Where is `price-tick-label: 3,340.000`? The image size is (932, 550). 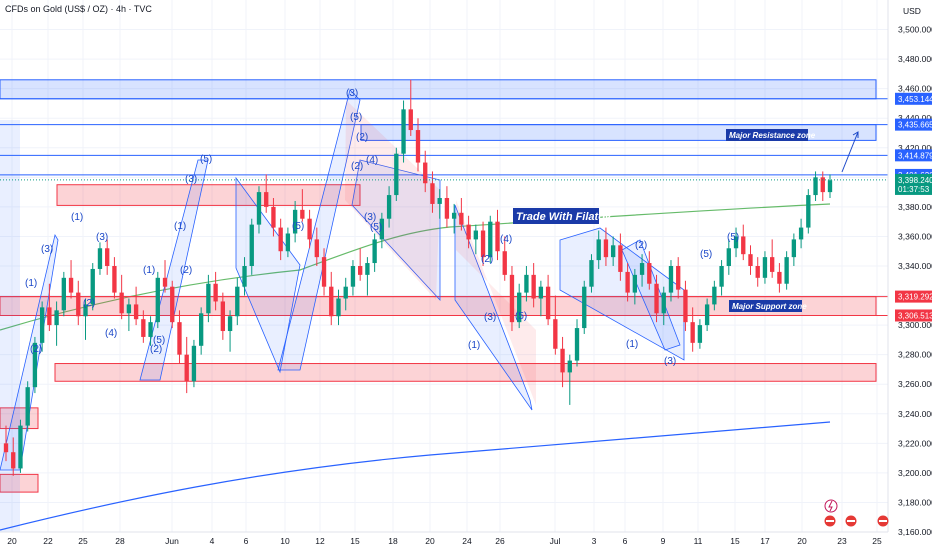 price-tick-label: 3,340.000 is located at coordinates (915, 266).